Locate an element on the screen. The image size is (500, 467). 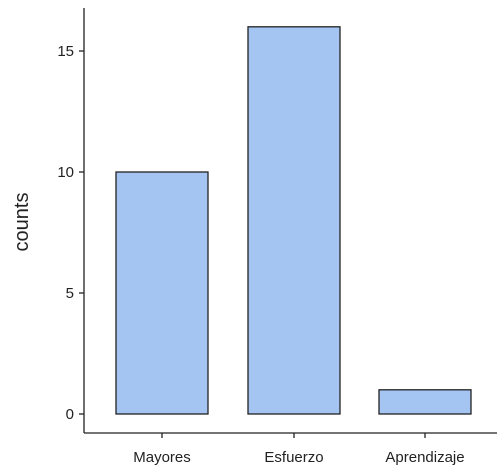
y-ticks: 0 5 10 15 is located at coordinates (70, 233).